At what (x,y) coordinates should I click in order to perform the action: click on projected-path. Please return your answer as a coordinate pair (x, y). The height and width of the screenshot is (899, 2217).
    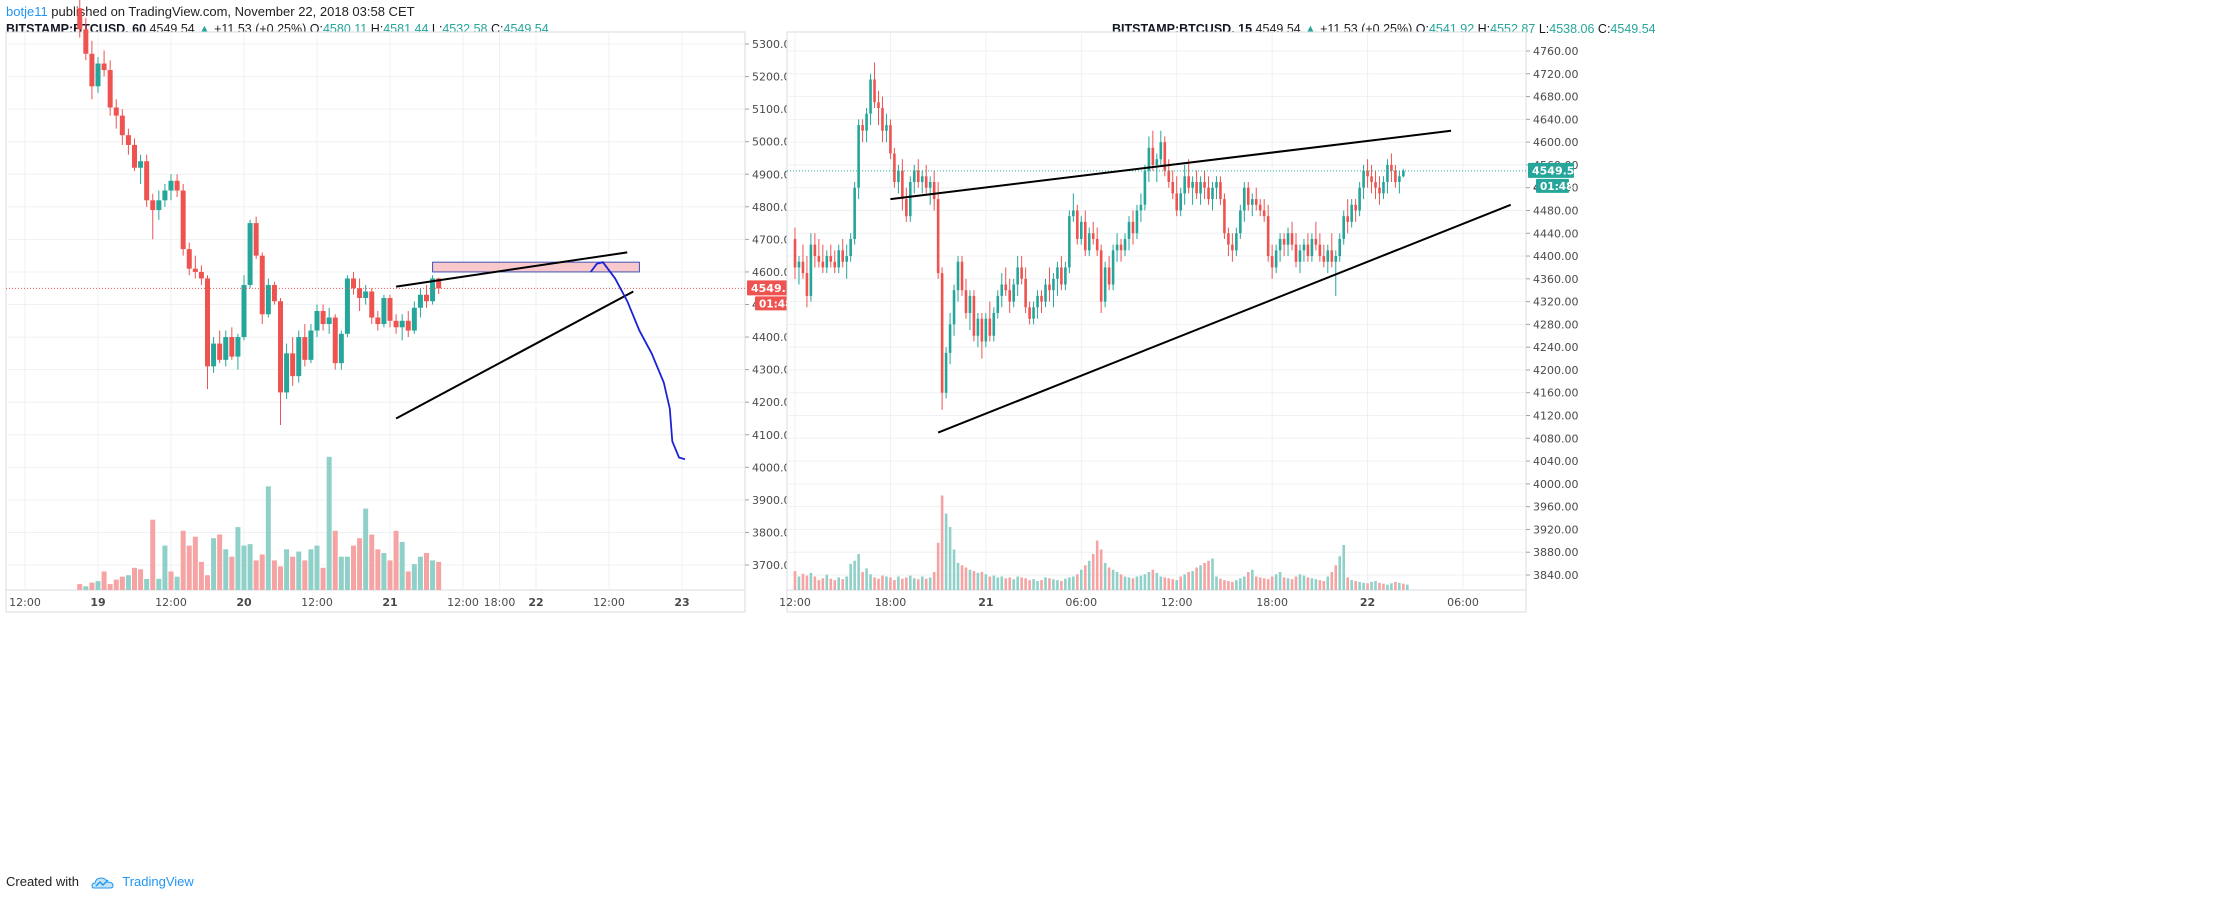
    Looking at the image, I should click on (638, 361).